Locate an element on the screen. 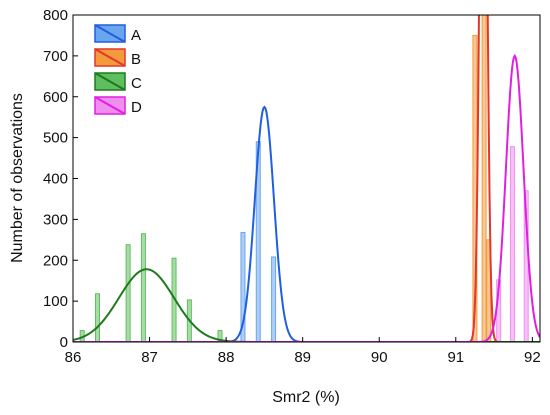 Image resolution: width=550 pixels, height=415 pixels. legend-label: D is located at coordinates (136, 107).